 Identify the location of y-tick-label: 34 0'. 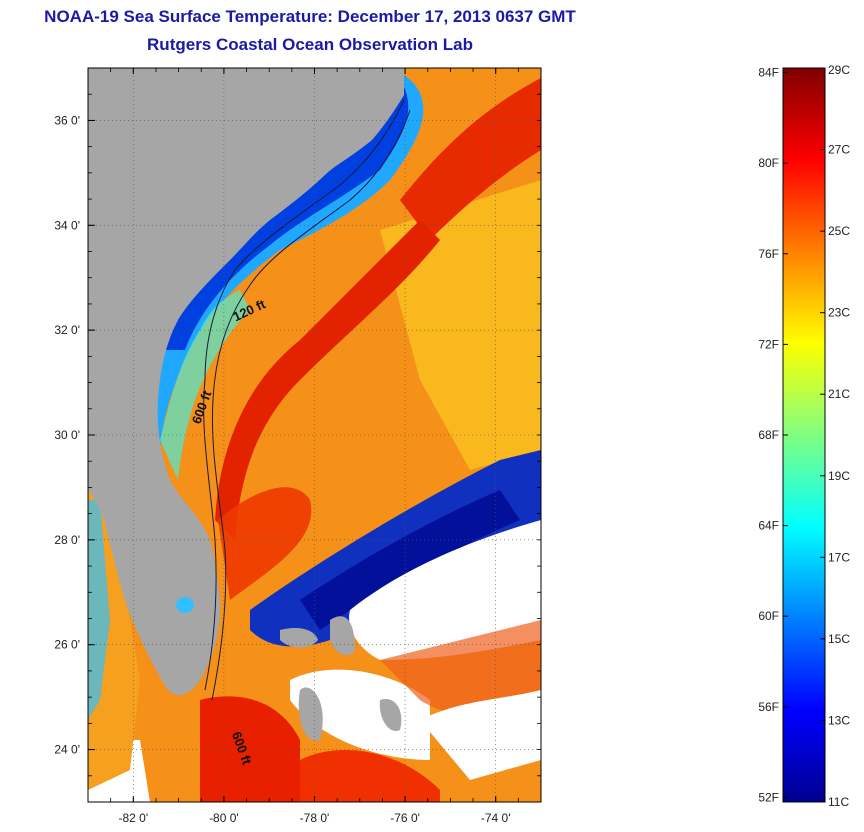
(67, 225).